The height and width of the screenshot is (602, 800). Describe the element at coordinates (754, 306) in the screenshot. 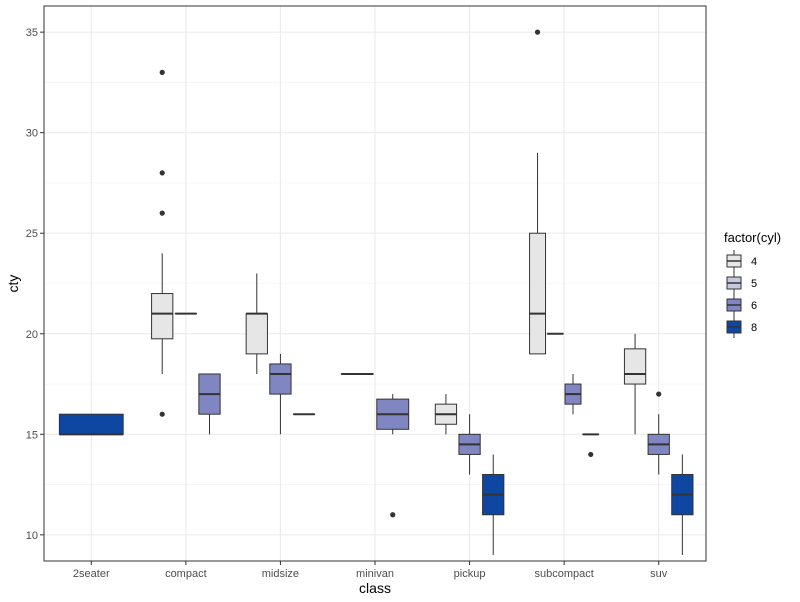

I see `legend-label: 6` at that location.